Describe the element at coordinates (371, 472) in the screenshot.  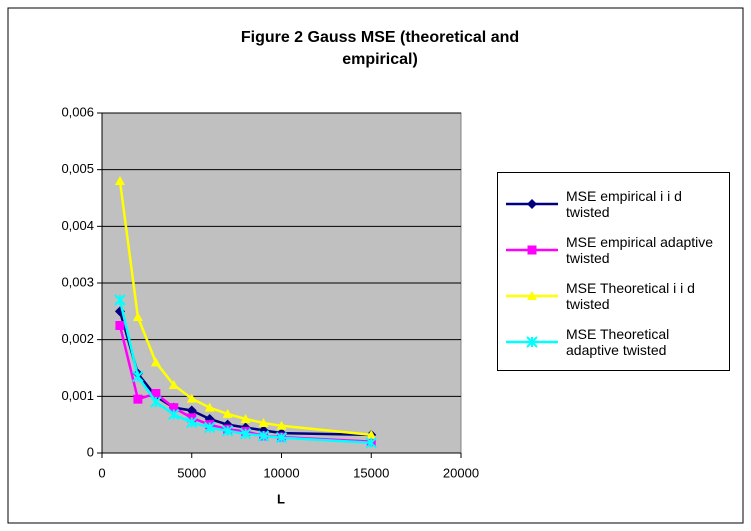
I see `x-tick-label: 15000` at that location.